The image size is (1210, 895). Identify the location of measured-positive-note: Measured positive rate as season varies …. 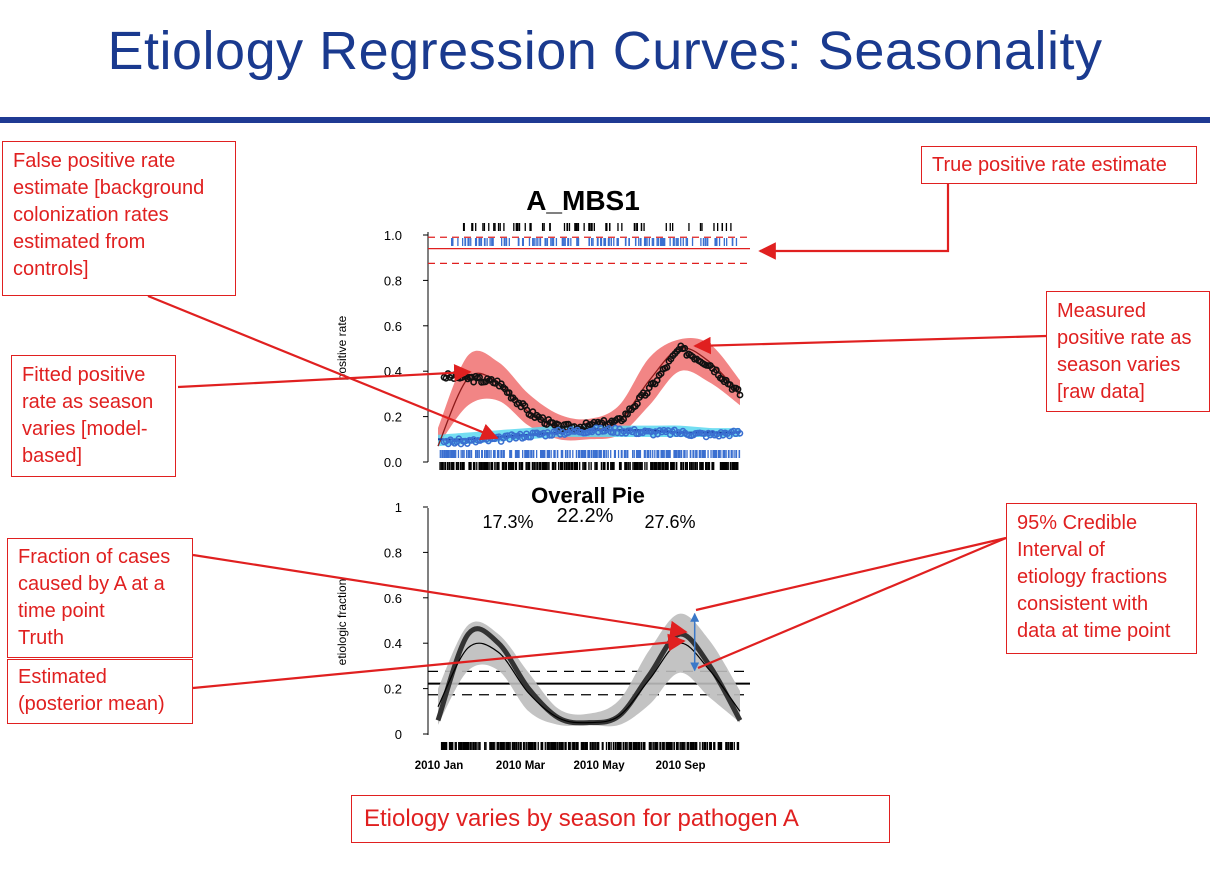
(1128, 351).